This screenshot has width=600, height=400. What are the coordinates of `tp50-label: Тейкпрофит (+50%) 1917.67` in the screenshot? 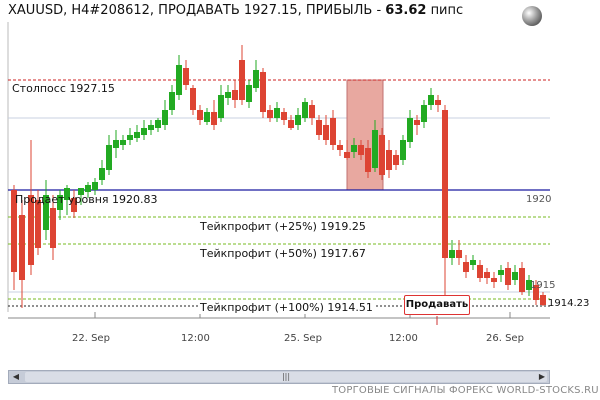 It's located at (283, 253).